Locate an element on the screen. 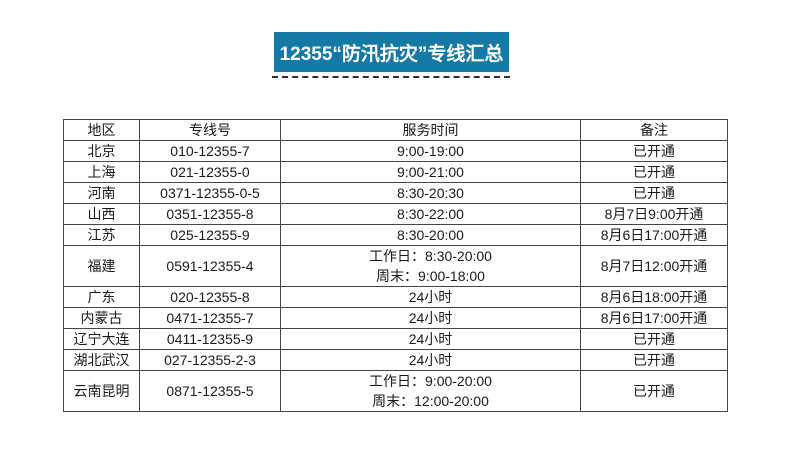 This screenshot has height=452, width=786. region-cell: 云南昆明 is located at coordinates (101, 391).